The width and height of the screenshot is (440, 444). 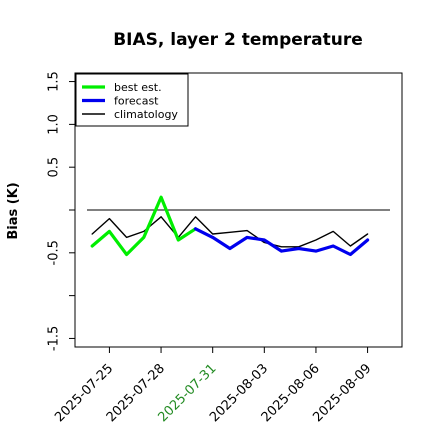 What do you see at coordinates (138, 87) in the screenshot?
I see `legend-label: best est.` at bounding box center [138, 87].